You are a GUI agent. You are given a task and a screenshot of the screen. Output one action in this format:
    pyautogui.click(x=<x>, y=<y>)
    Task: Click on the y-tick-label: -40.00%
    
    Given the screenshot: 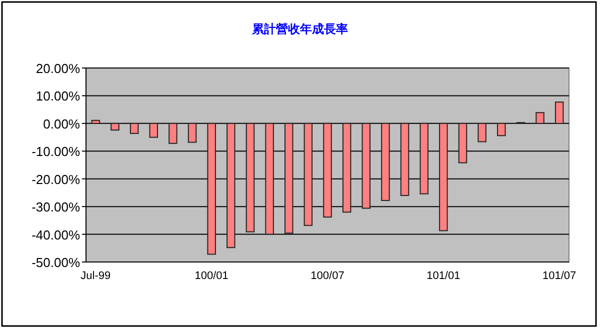 What is the action you would take?
    pyautogui.click(x=56, y=234)
    